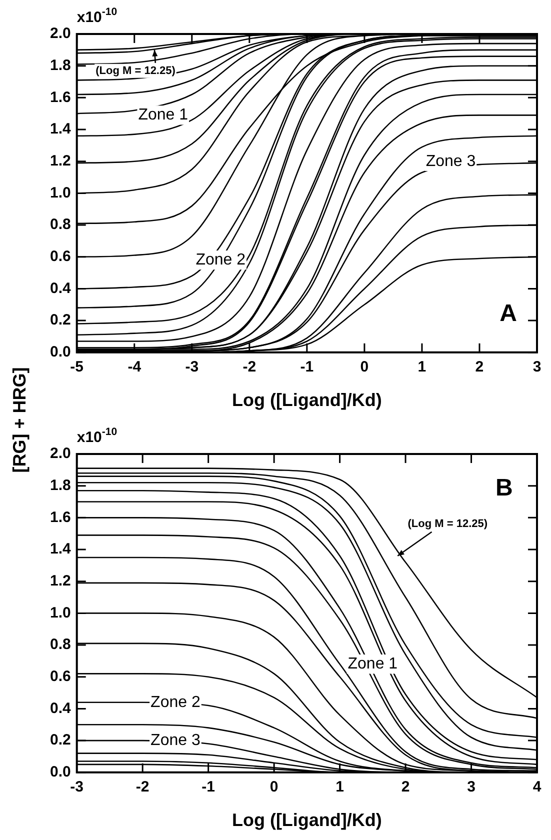 The width and height of the screenshot is (551, 840). What do you see at coordinates (77, 367) in the screenshot?
I see `x-tick-label: -5` at bounding box center [77, 367].